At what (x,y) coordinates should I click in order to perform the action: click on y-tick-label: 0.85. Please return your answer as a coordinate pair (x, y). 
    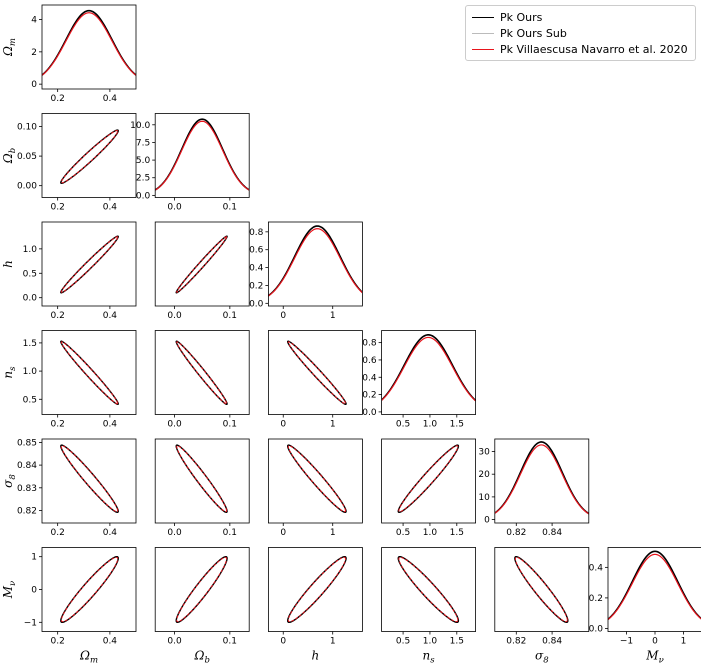
    Looking at the image, I should click on (27, 443).